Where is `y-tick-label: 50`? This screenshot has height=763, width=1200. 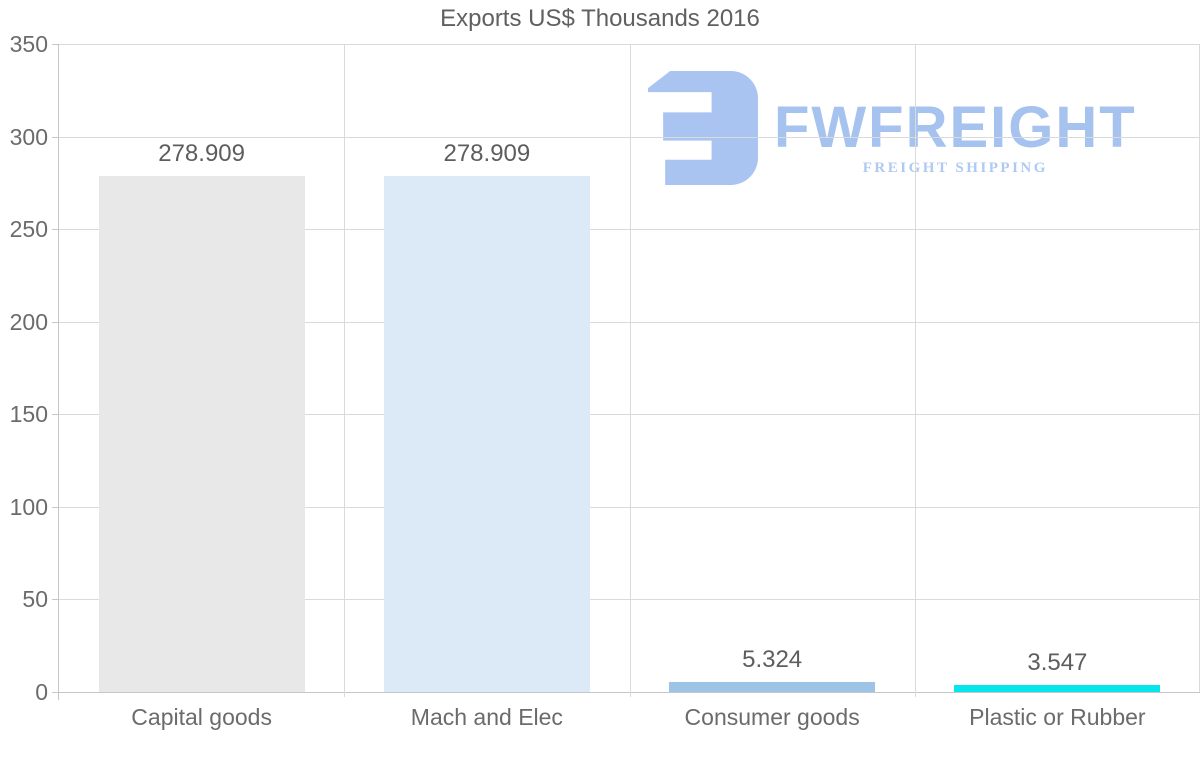 y-tick-label: 50 is located at coordinates (35, 599).